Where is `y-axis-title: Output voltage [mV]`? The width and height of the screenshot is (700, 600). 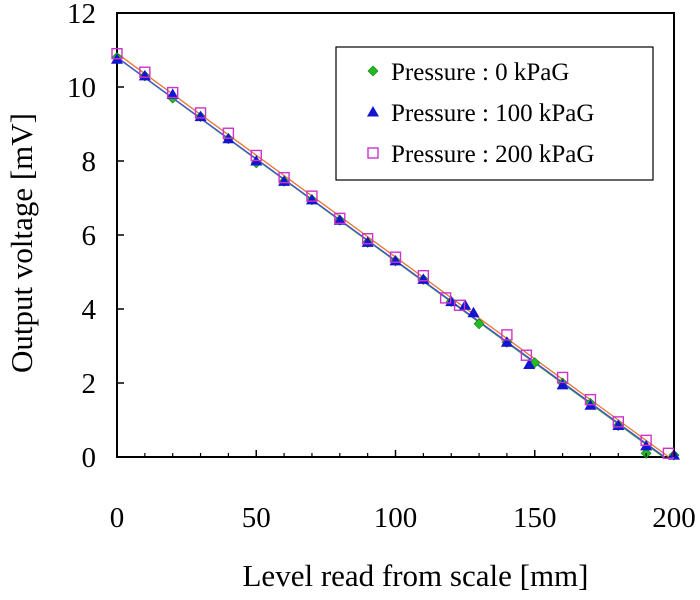
y-axis-title: Output voltage [mV] is located at coordinates (21, 243).